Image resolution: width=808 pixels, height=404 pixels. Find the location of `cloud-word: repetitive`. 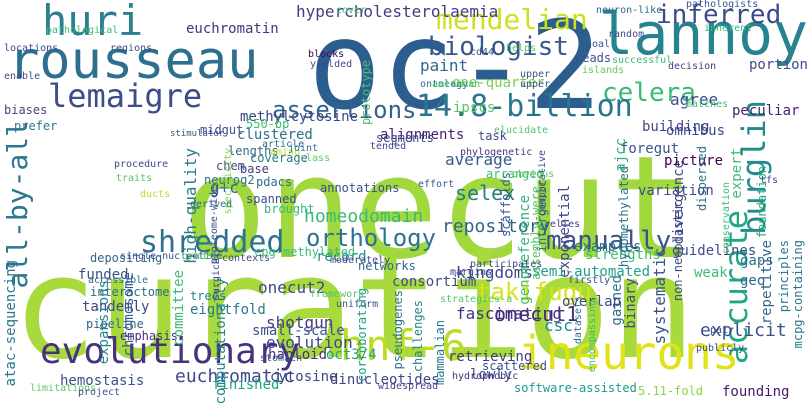

cloud-word: repetitive is located at coordinates (767, 282).